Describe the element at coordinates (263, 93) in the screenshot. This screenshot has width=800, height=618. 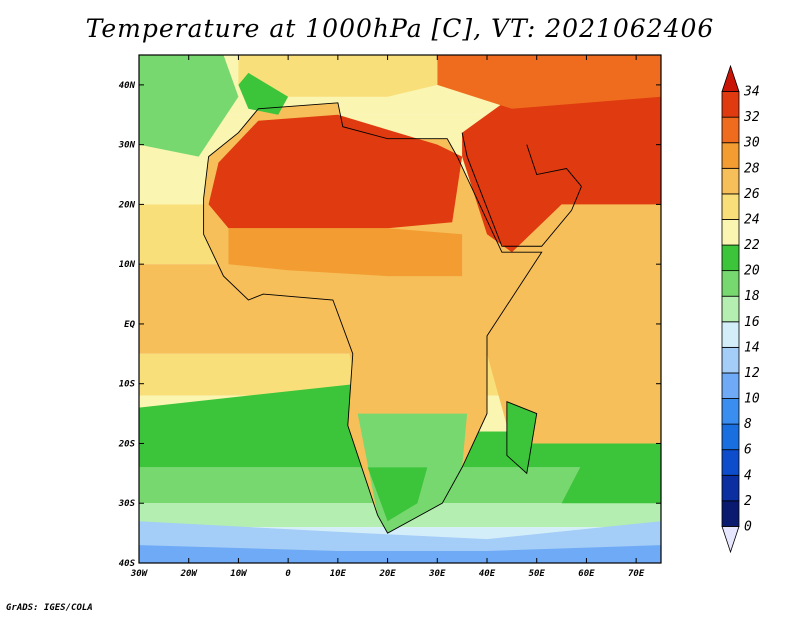
I see `iberia-green` at that location.